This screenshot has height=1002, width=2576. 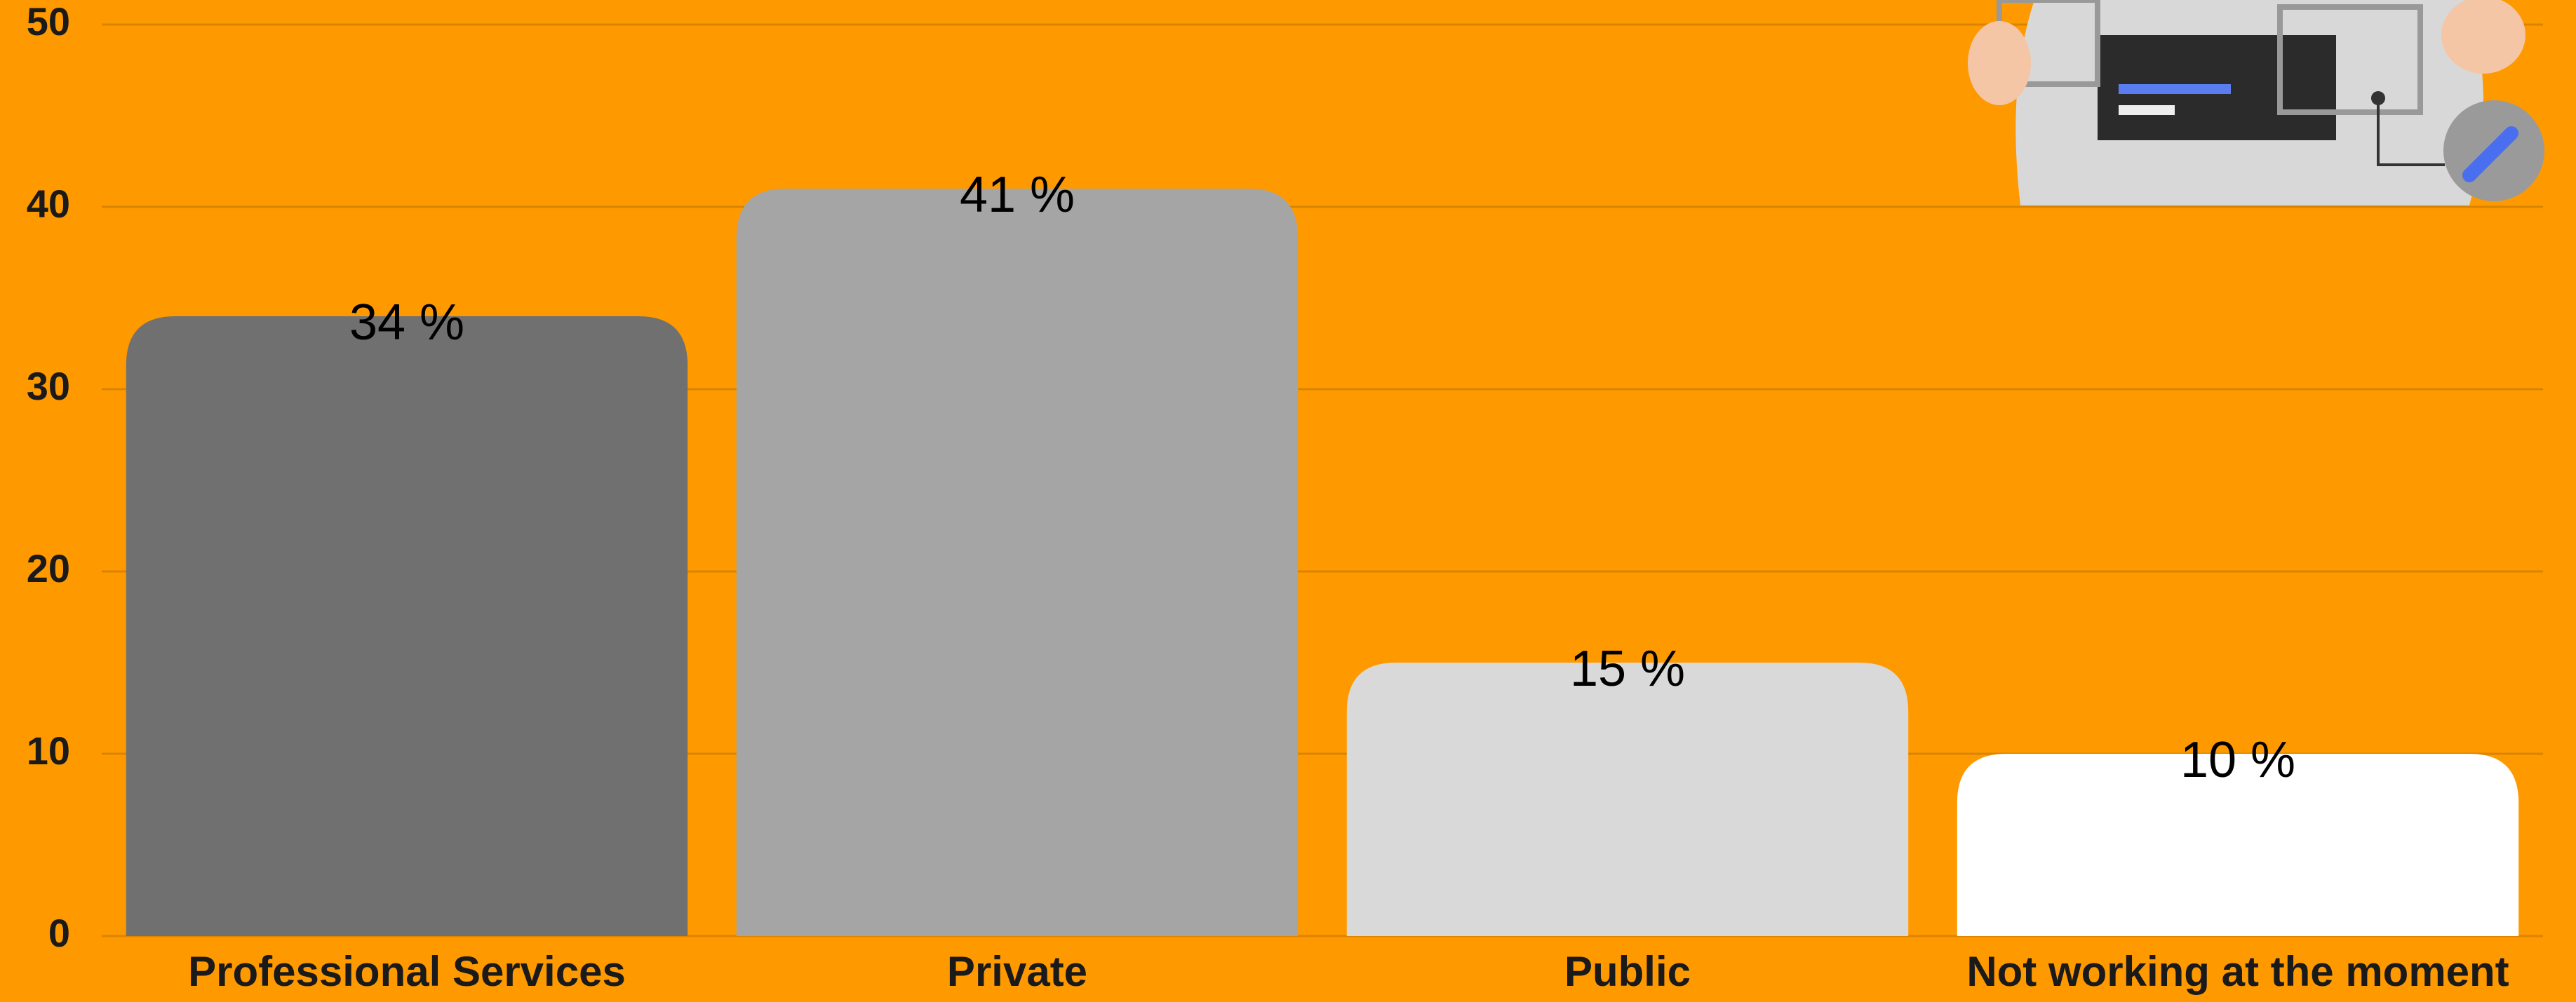 I want to click on y-tick-label: 50, so click(x=48, y=21).